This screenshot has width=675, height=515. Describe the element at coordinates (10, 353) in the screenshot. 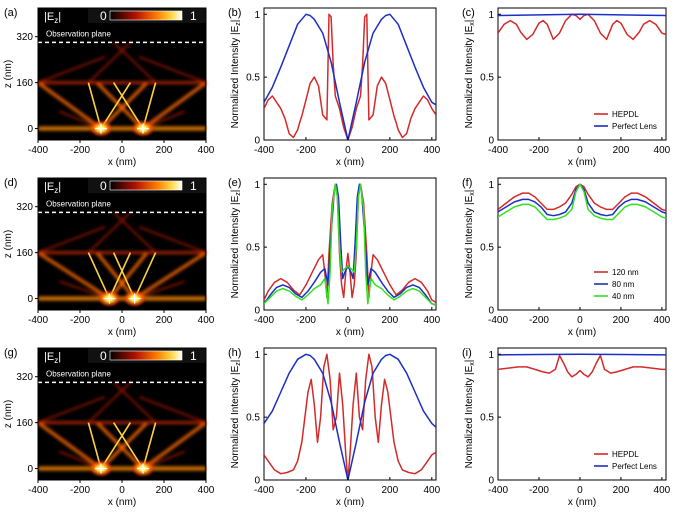

I see `panel-label: (g)` at that location.